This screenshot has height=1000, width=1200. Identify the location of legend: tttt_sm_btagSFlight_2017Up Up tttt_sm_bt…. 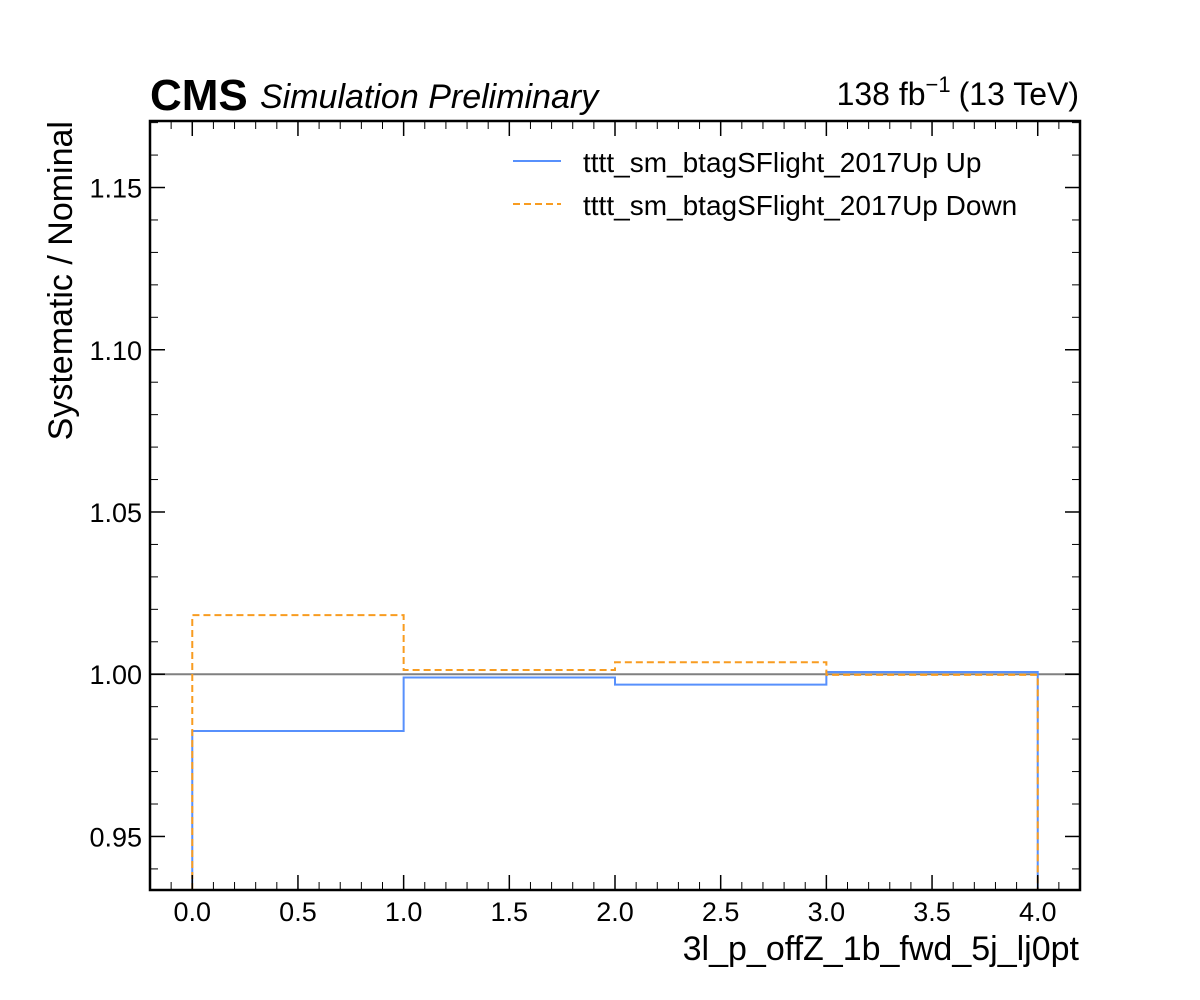
(765, 184).